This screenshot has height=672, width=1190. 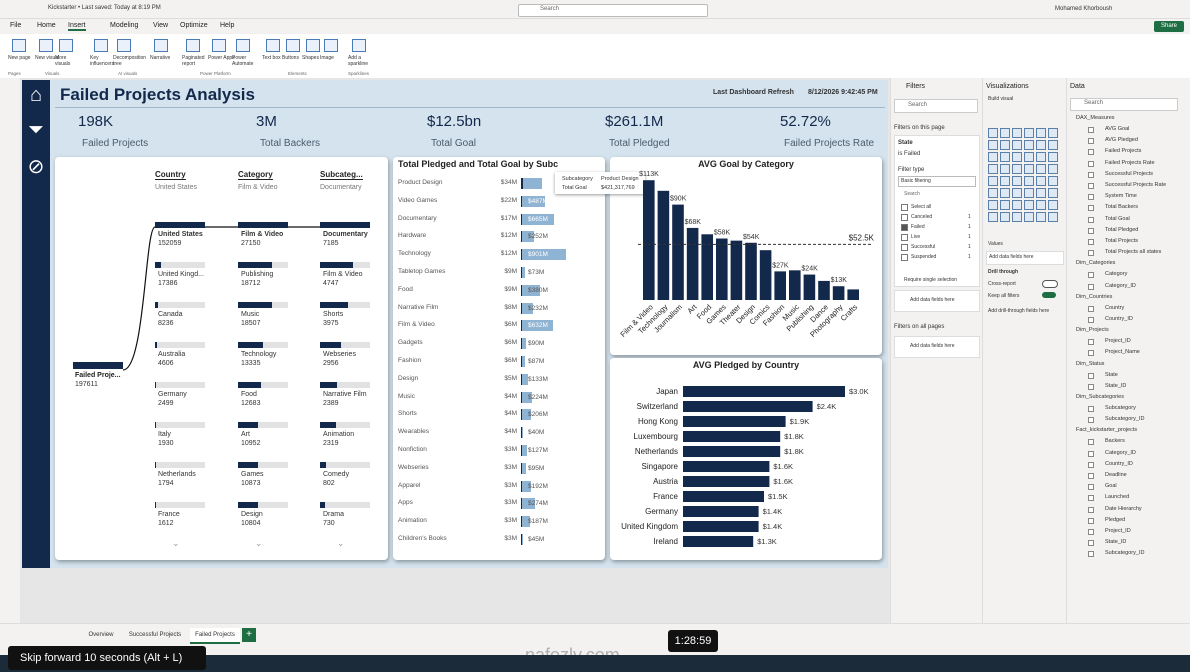 I want to click on field-name: Successful Projects Rate, so click(x=1136, y=185).